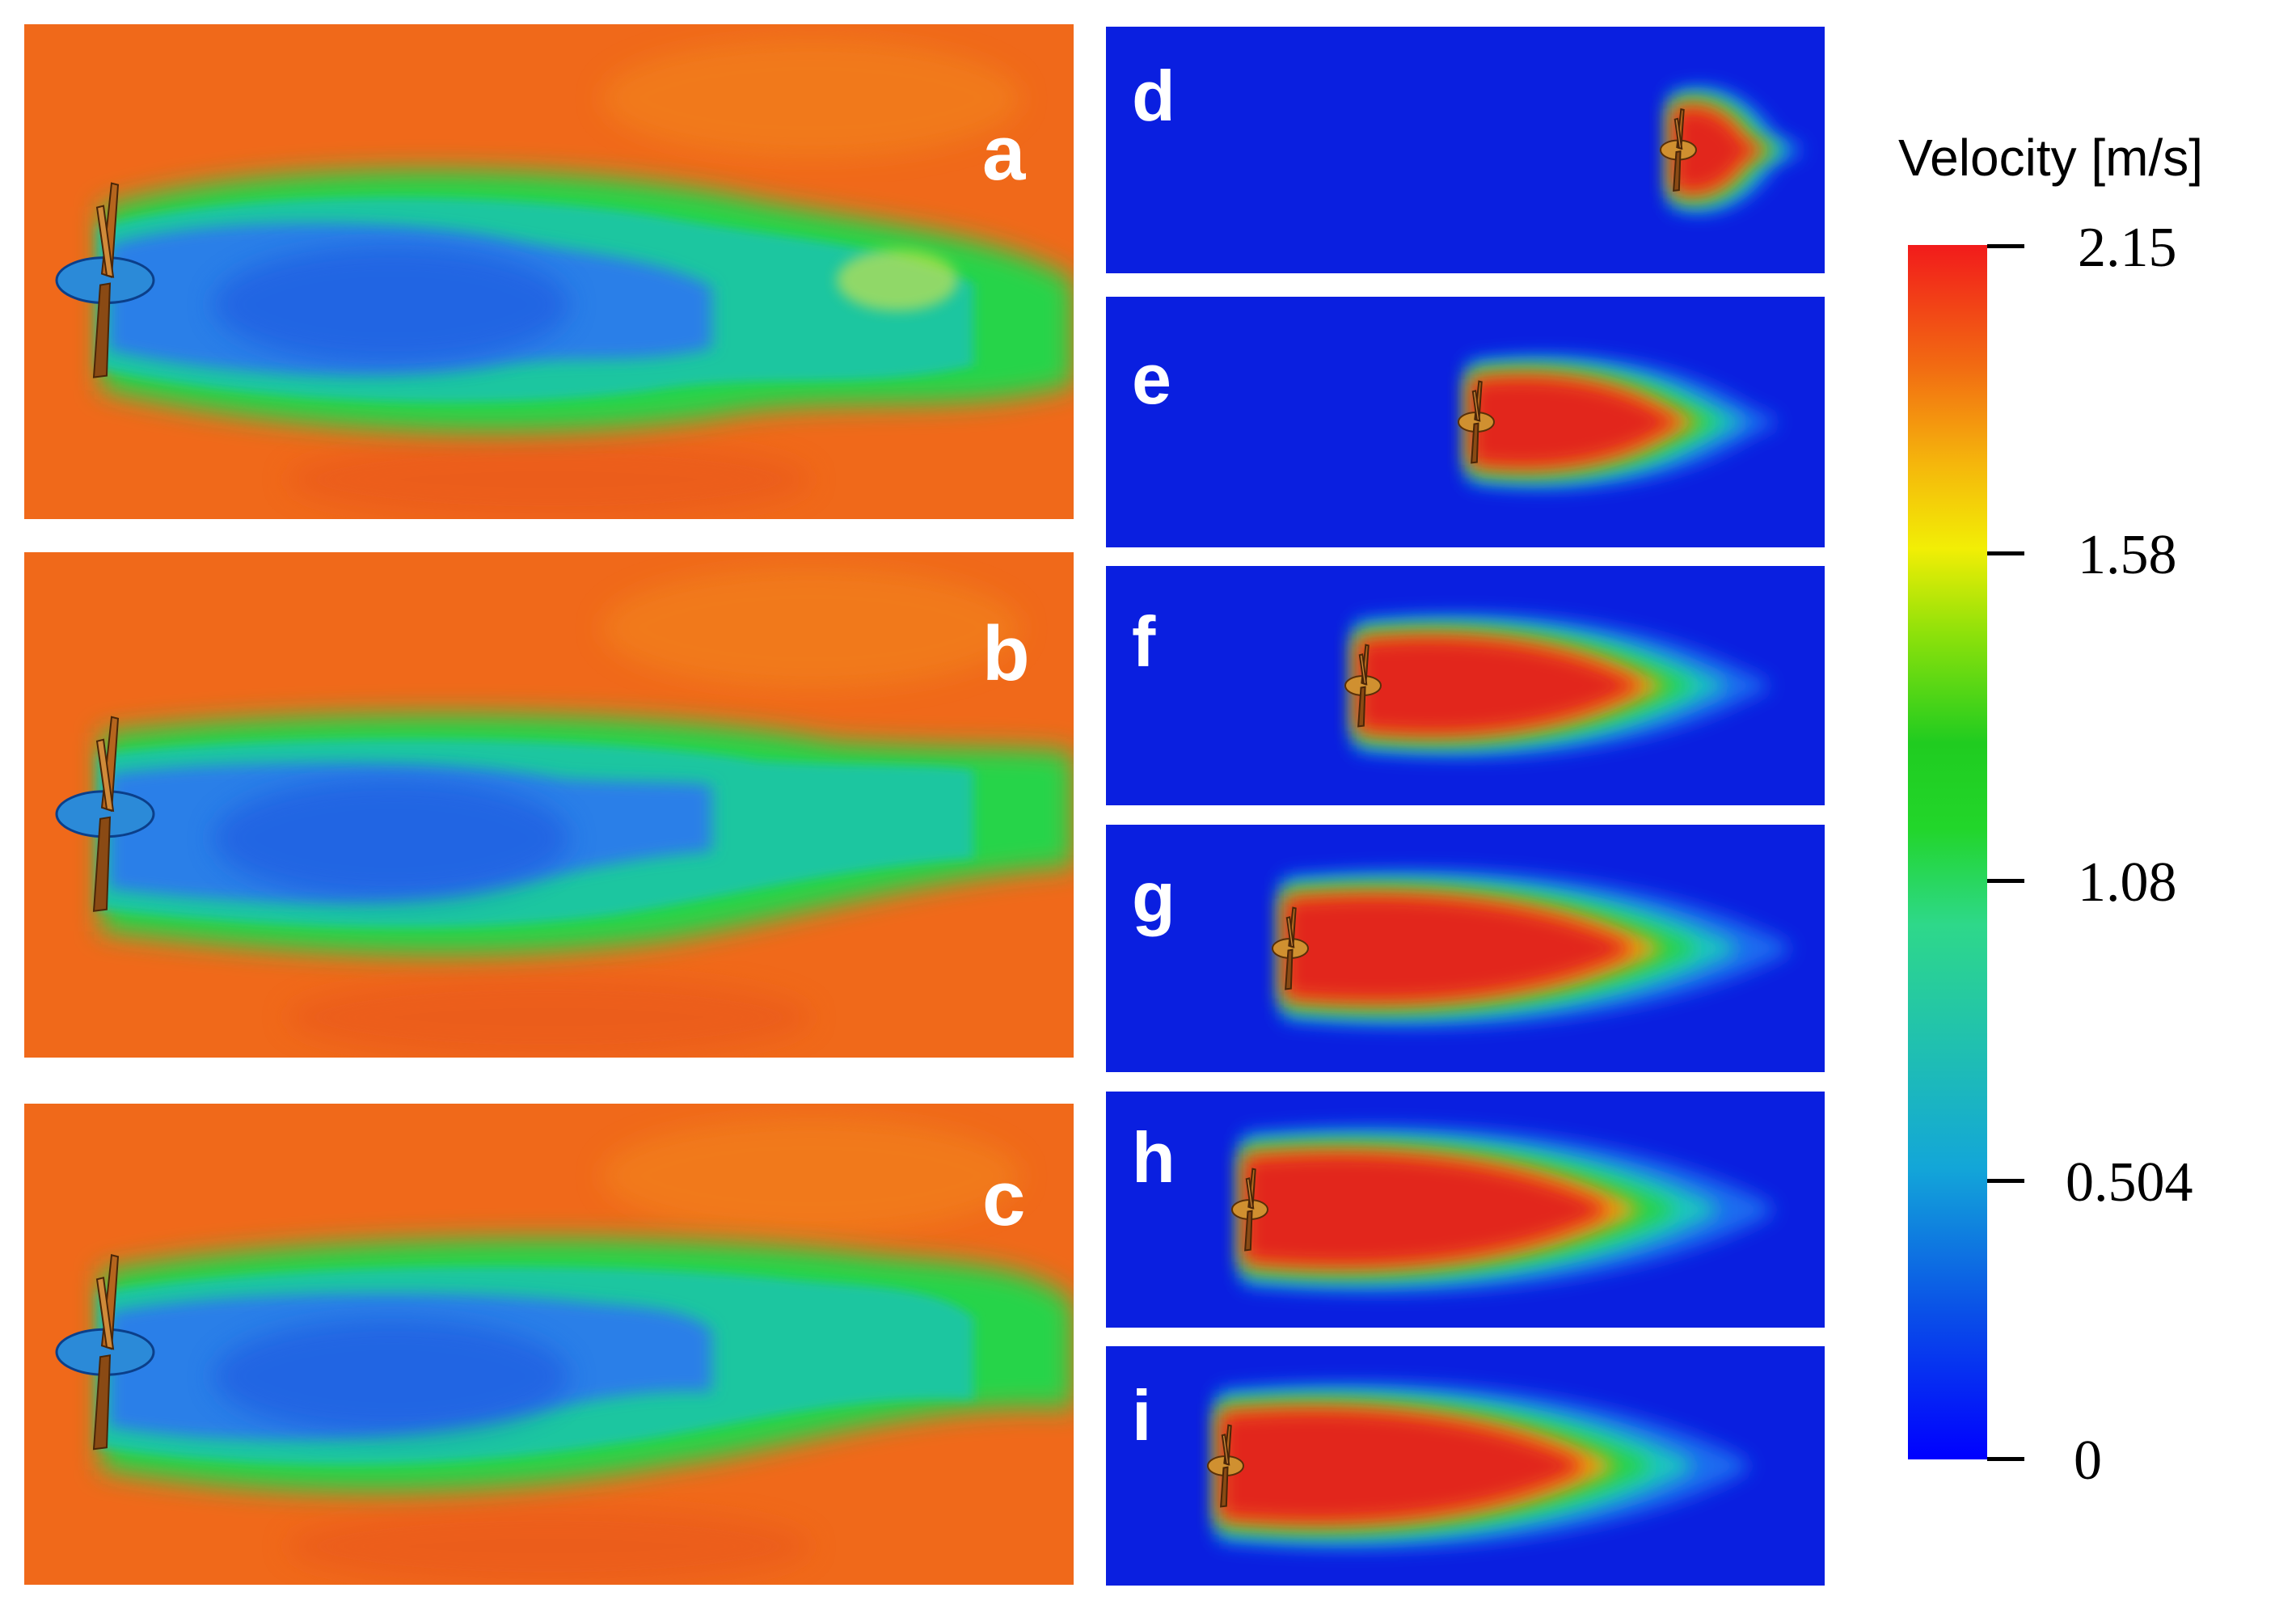  I want to click on velocity-field-a, so click(549, 271).